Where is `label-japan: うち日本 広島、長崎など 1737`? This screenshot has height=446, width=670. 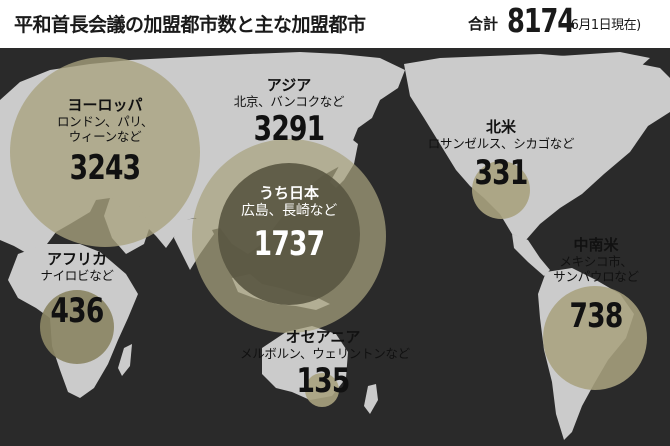
label-japan: うち日本 広島、長崎など 1737 is located at coordinates (289, 223).